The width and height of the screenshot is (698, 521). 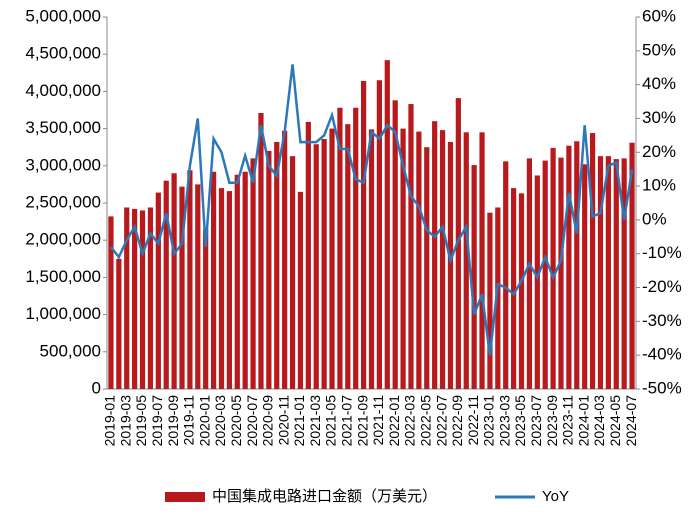 I want to click on y-tick-label: 3,000,000, so click(x=63, y=164).